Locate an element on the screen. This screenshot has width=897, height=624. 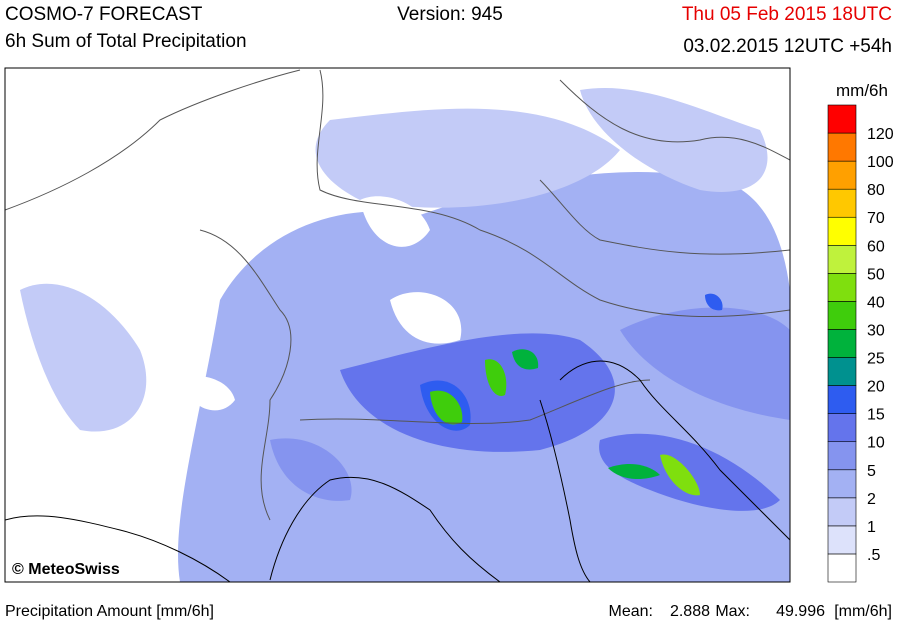
legend-label: 50 is located at coordinates (876, 274).